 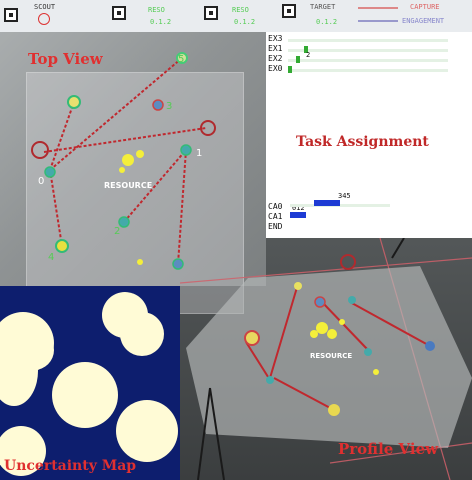 I want to click on task-assignment-title: Task Assignment, so click(x=362, y=142).